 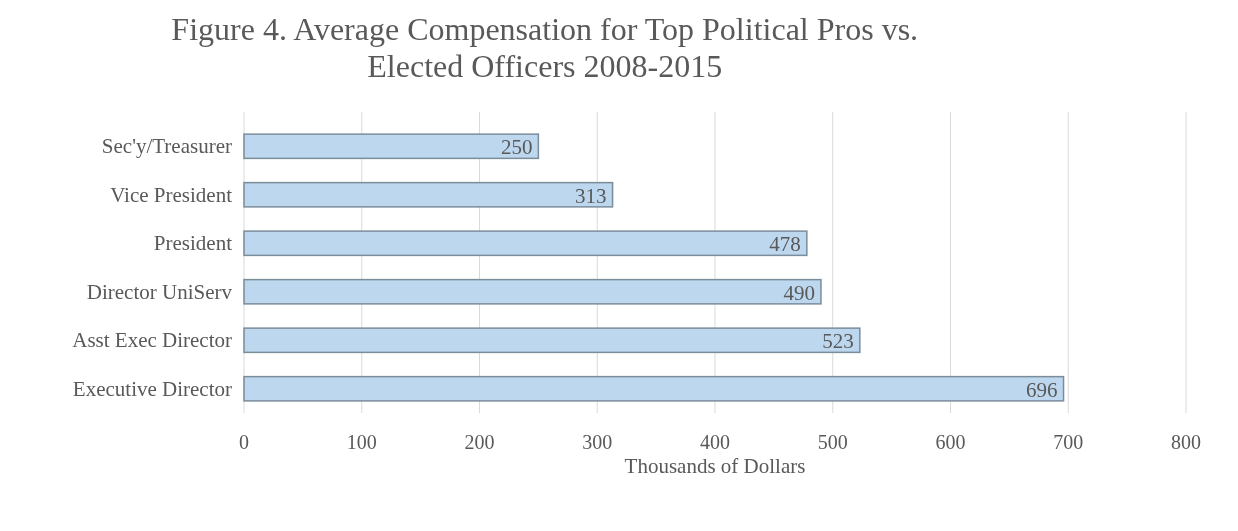 What do you see at coordinates (1068, 442) in the screenshot?
I see `x-tick-label: 700` at bounding box center [1068, 442].